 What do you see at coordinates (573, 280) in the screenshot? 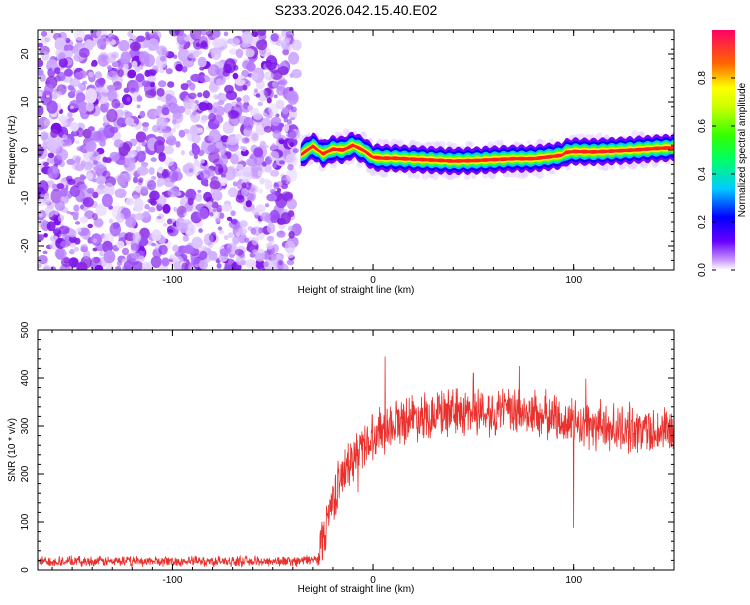
I see `spectrogram-x-tick-label: 100` at bounding box center [573, 280].